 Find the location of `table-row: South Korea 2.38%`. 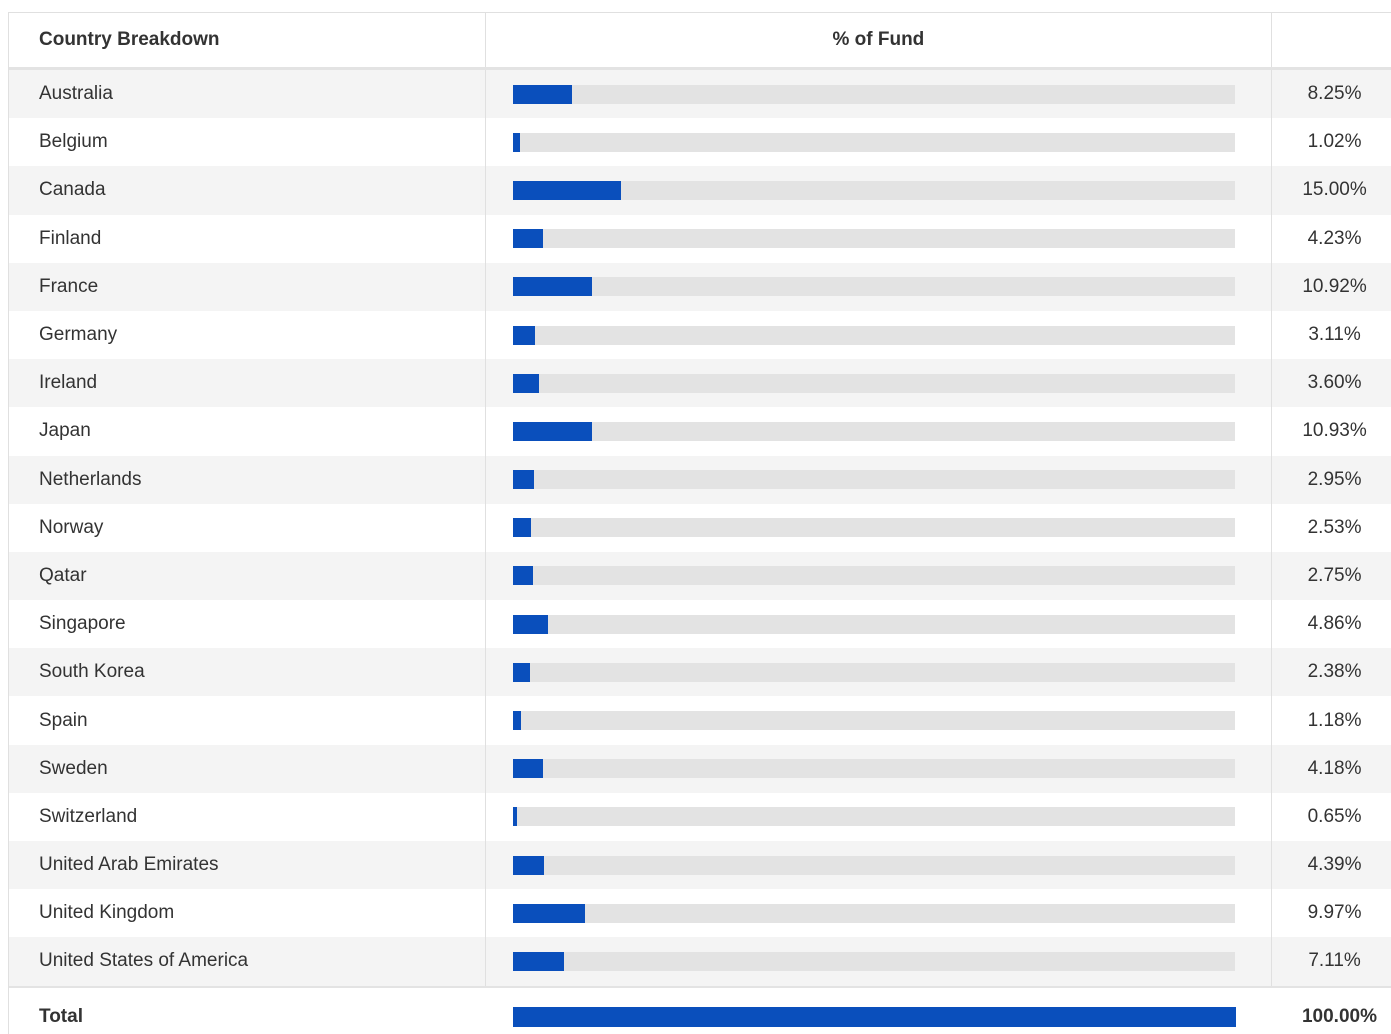

table-row: South Korea 2.38% is located at coordinates (700, 672).